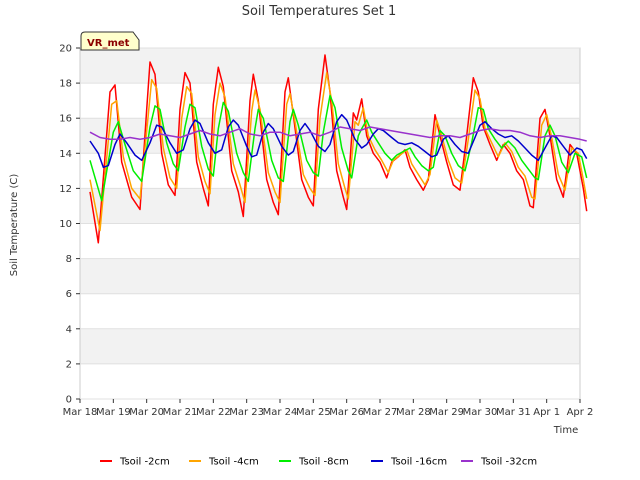  I want to click on x-axis-label: Time, so click(565, 430).